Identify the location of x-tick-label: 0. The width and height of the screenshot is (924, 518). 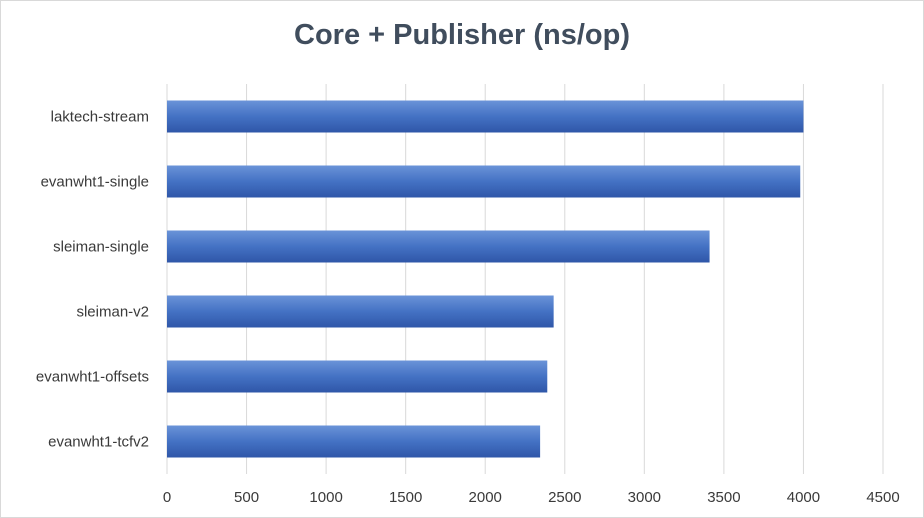
(167, 497).